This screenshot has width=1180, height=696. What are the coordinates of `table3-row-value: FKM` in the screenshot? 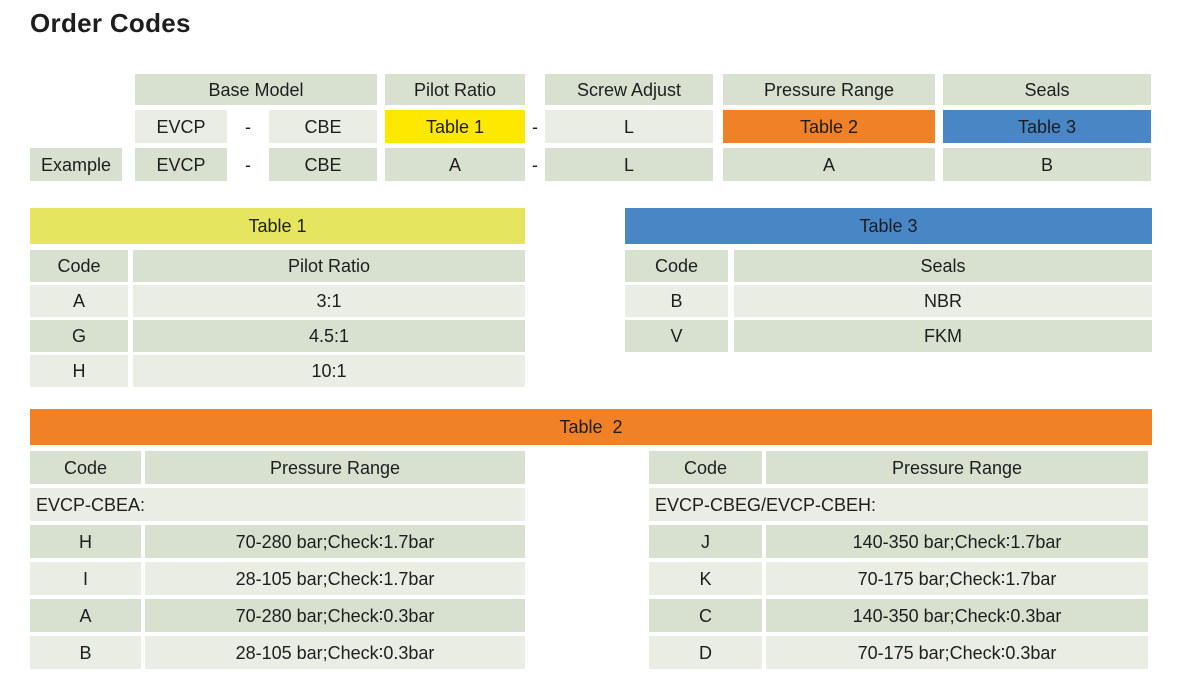 It's located at (943, 336).